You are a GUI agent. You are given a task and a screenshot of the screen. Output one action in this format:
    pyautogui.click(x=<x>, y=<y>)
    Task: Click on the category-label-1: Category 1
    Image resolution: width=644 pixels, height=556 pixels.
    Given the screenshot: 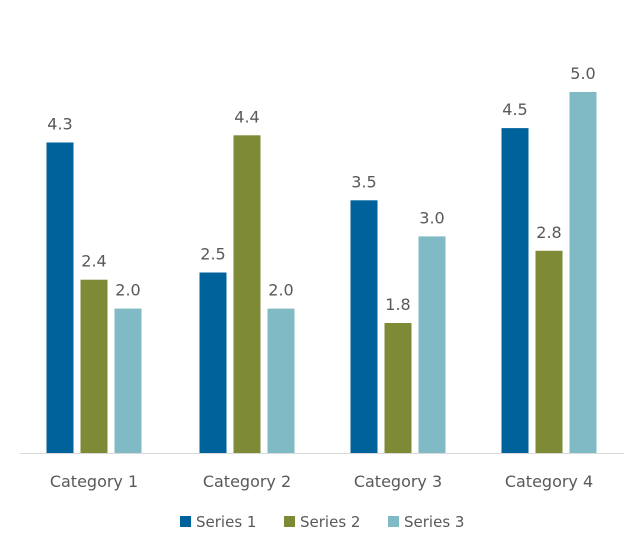 What is the action you would take?
    pyautogui.click(x=94, y=481)
    